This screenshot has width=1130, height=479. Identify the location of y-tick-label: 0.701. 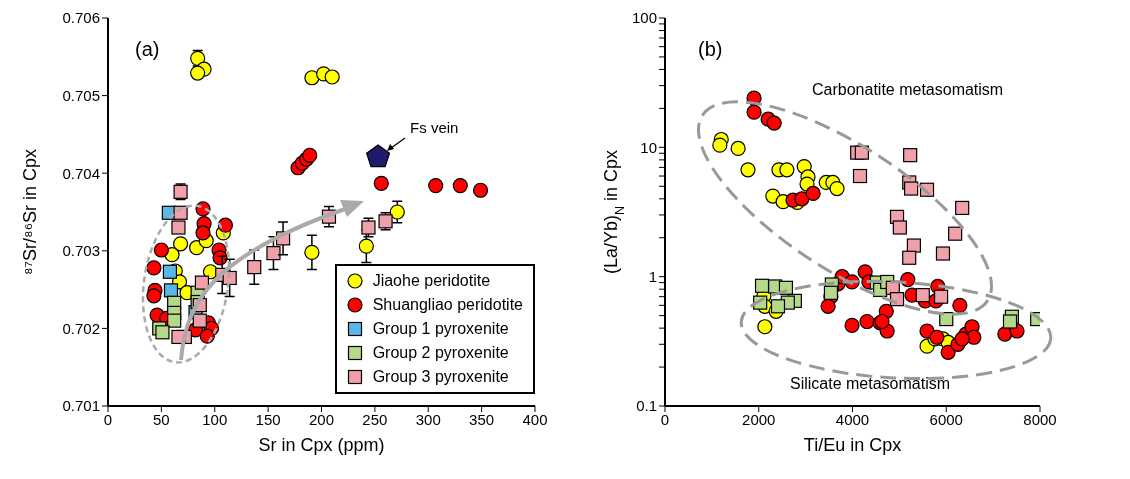
(81, 406).